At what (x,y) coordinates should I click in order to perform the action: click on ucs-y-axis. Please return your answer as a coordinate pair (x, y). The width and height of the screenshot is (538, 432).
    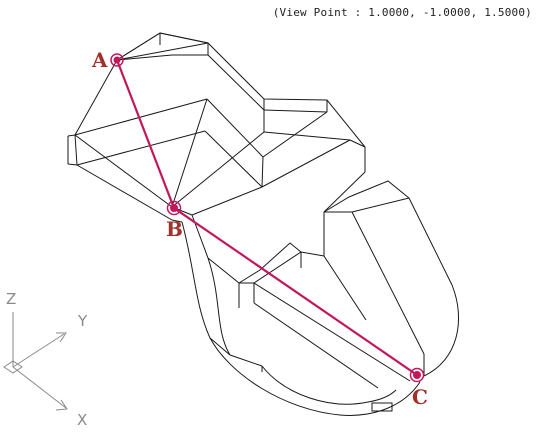
    Looking at the image, I should click on (38, 350).